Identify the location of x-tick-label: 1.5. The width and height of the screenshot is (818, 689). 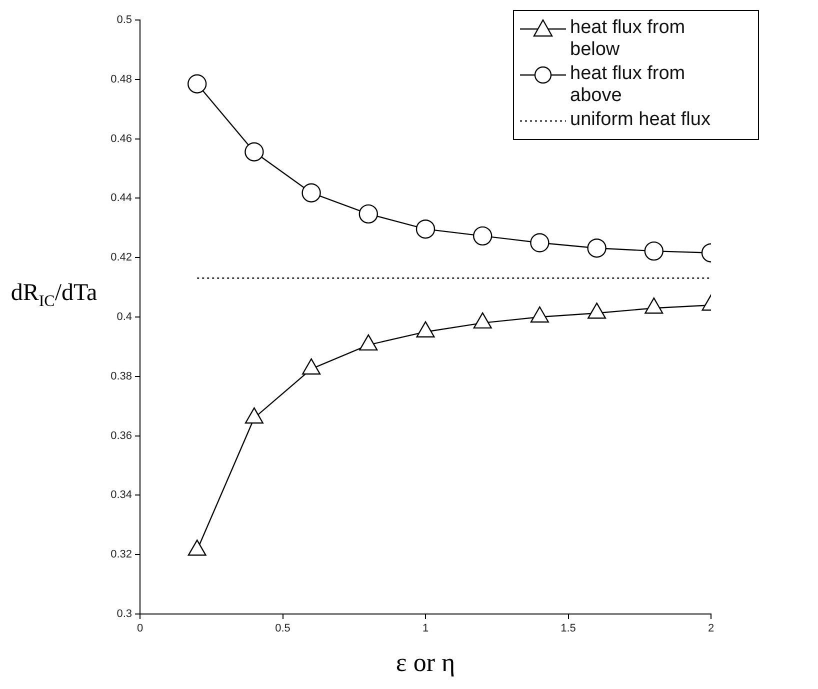
(568, 628).